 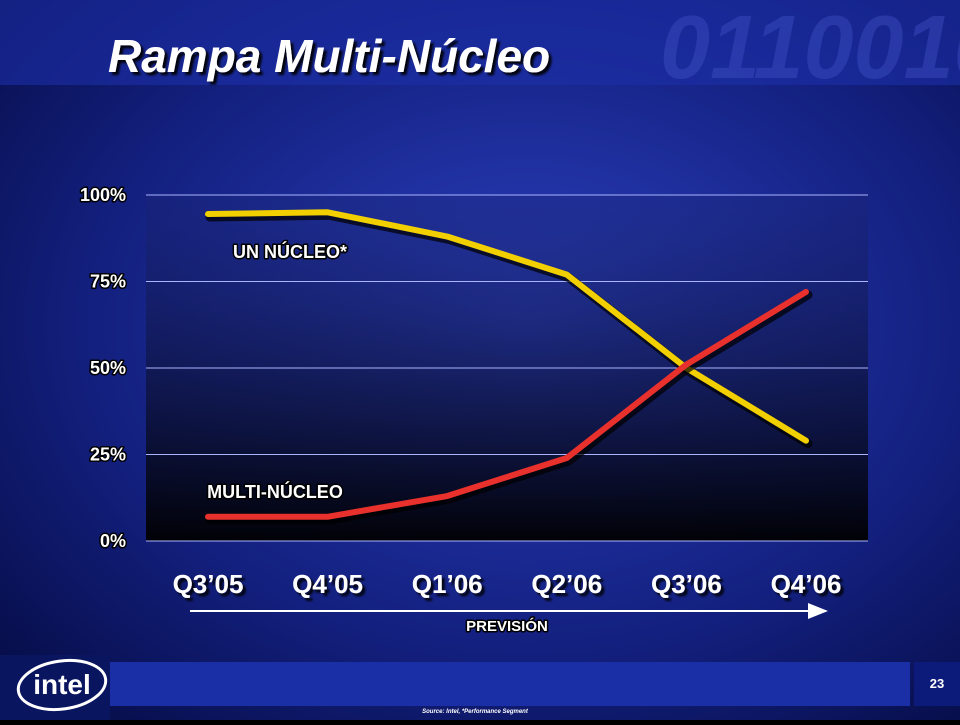 I want to click on y-tick-label: 100%, so click(x=103, y=195).